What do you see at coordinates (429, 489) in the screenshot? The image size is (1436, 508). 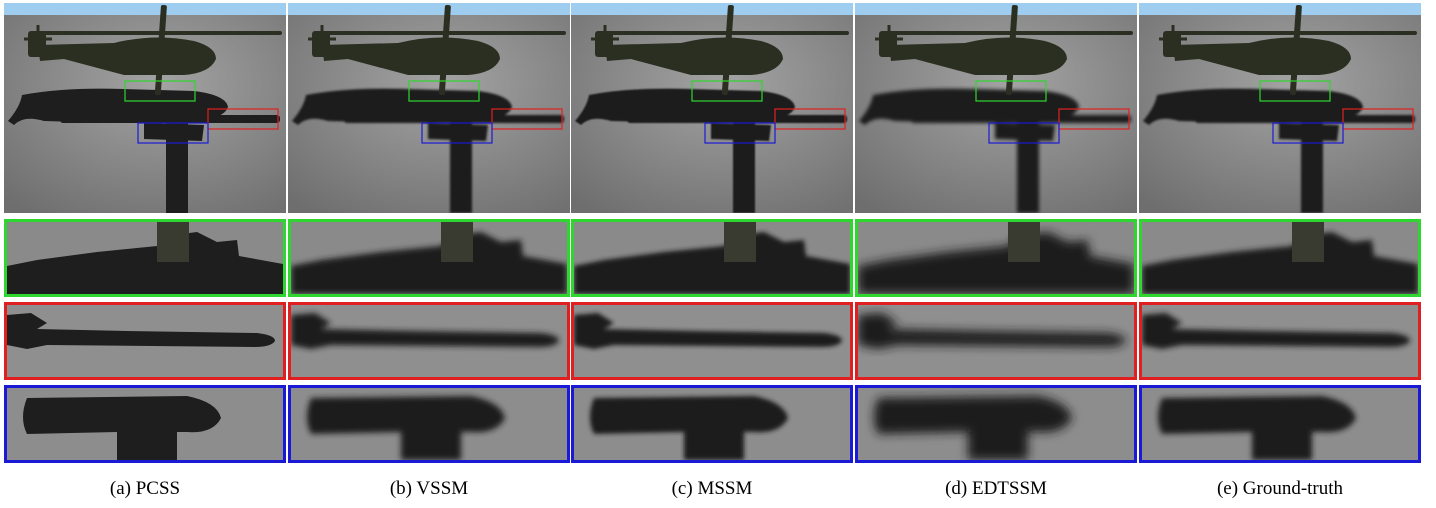 I see `panel-caption: (b) VSSM` at bounding box center [429, 489].